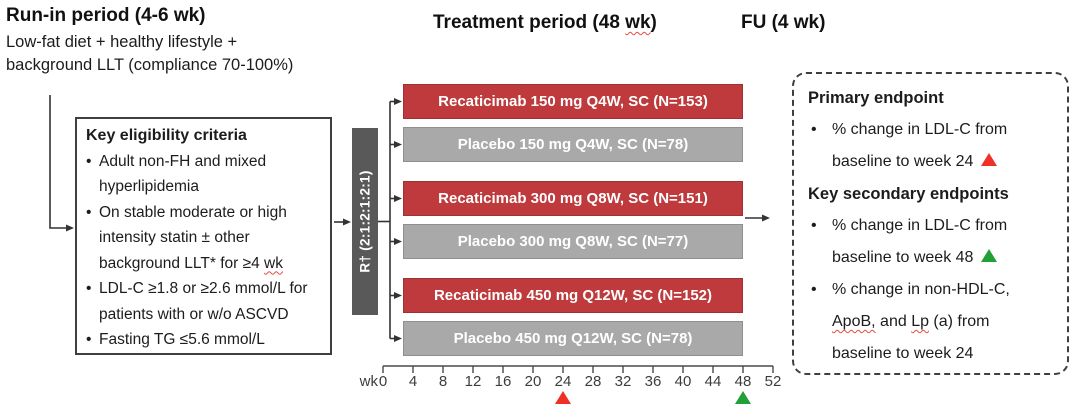 Image resolution: width=1080 pixels, height=413 pixels. I want to click on axis-tick-28: 28, so click(593, 381).